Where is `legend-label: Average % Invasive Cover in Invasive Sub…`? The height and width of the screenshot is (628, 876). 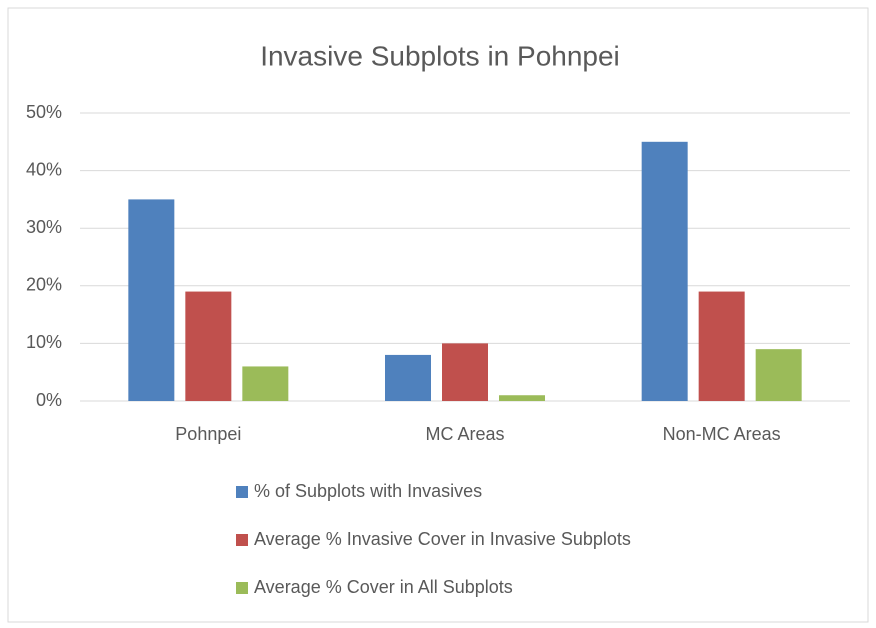
legend-label: Average % Invasive Cover in Invasive Sub… is located at coordinates (442, 539).